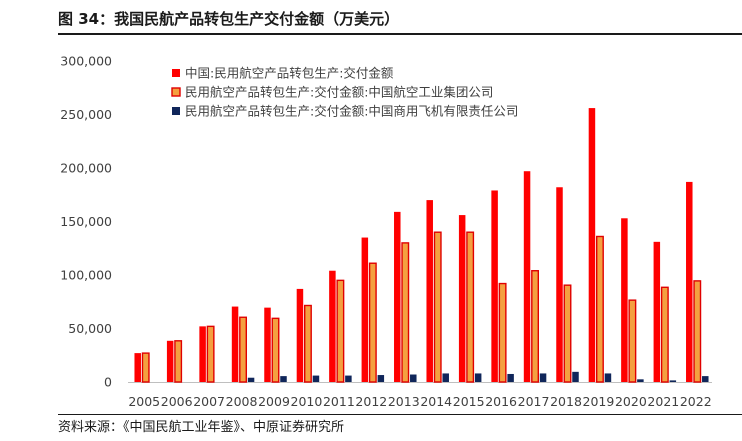 This screenshot has width=742, height=441. What do you see at coordinates (657, 311) in the screenshot?
I see `bar-series-1-2021` at bounding box center [657, 311].